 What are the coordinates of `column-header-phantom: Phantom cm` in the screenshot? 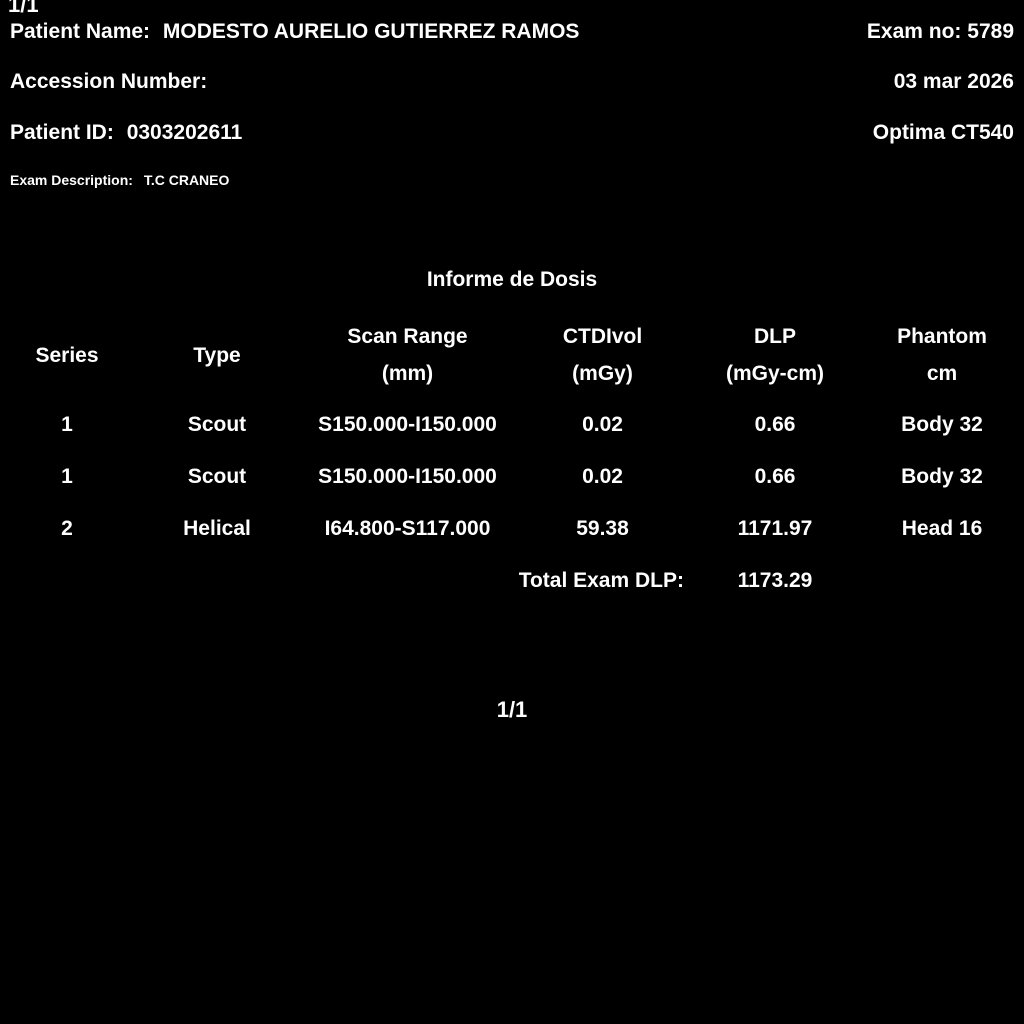 It's located at (942, 355).